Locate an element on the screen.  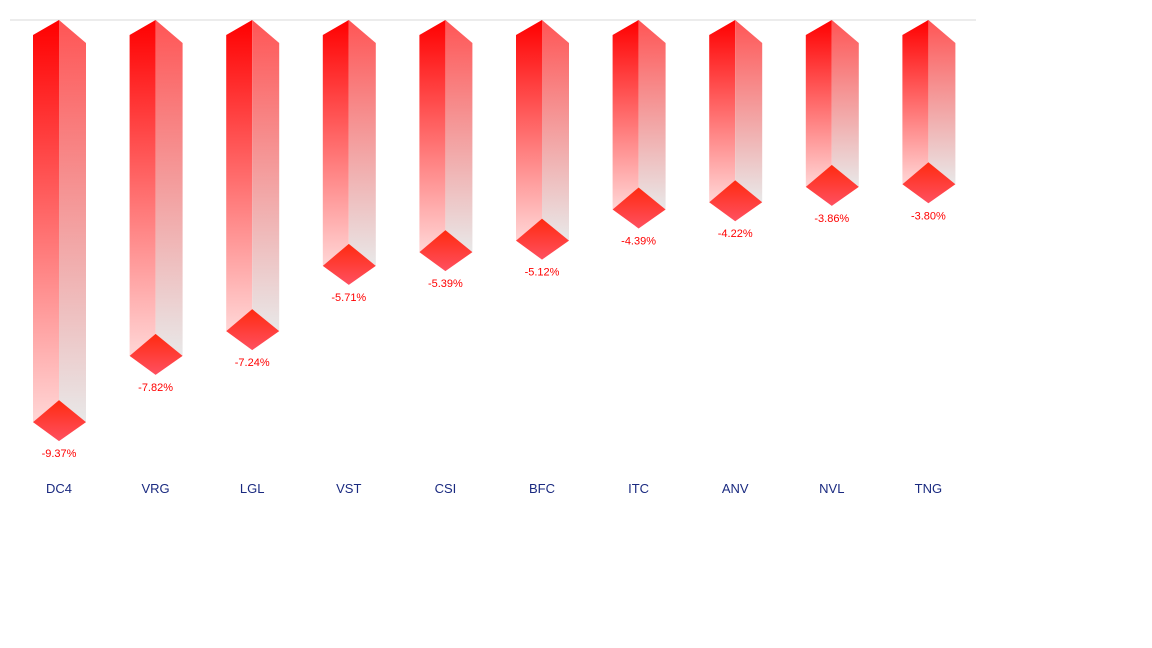
bar-ANV: -4.22% ANV is located at coordinates (736, 258).